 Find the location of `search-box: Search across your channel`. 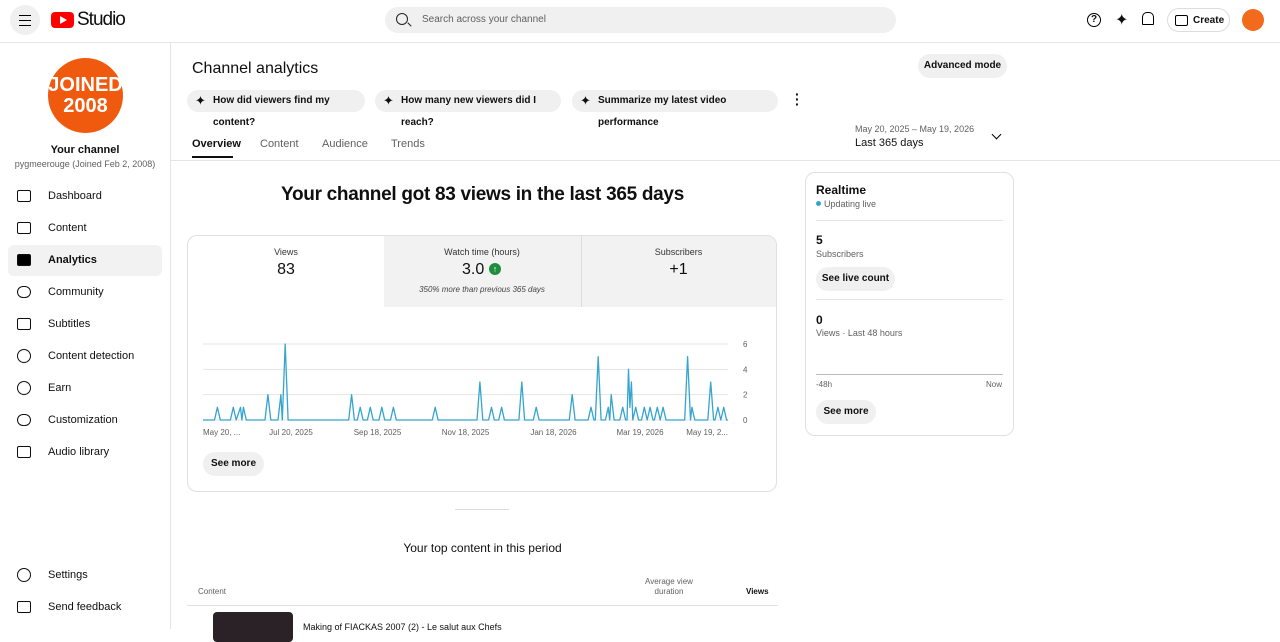

search-box: Search across your channel is located at coordinates (640, 20).